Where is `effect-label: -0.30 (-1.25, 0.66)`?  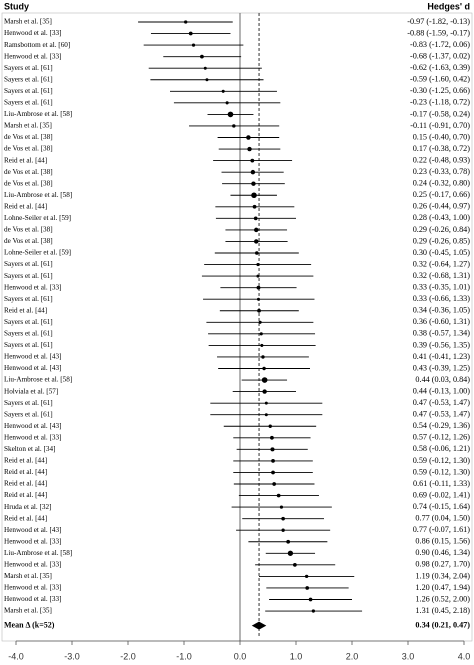
effect-label: -0.30 (-1.25, 0.66) is located at coordinates (440, 90).